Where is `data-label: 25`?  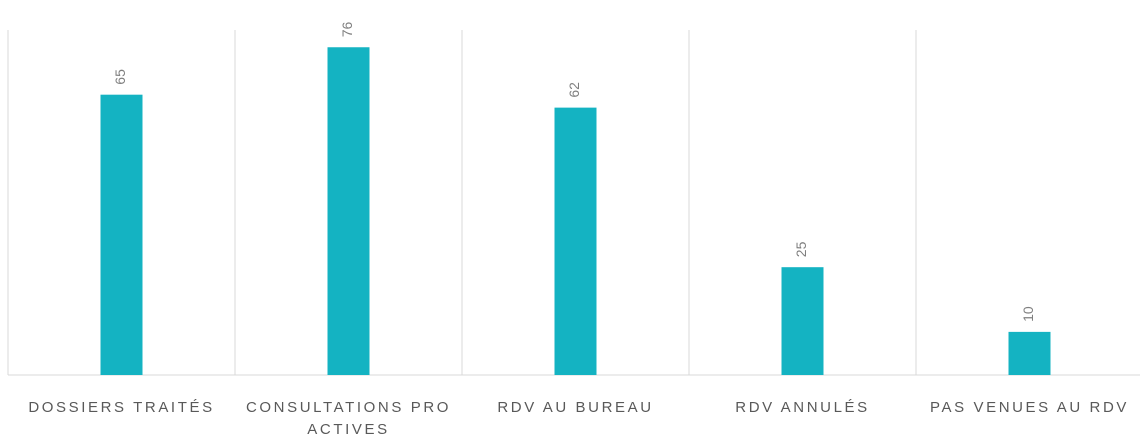 data-label: 25 is located at coordinates (801, 249).